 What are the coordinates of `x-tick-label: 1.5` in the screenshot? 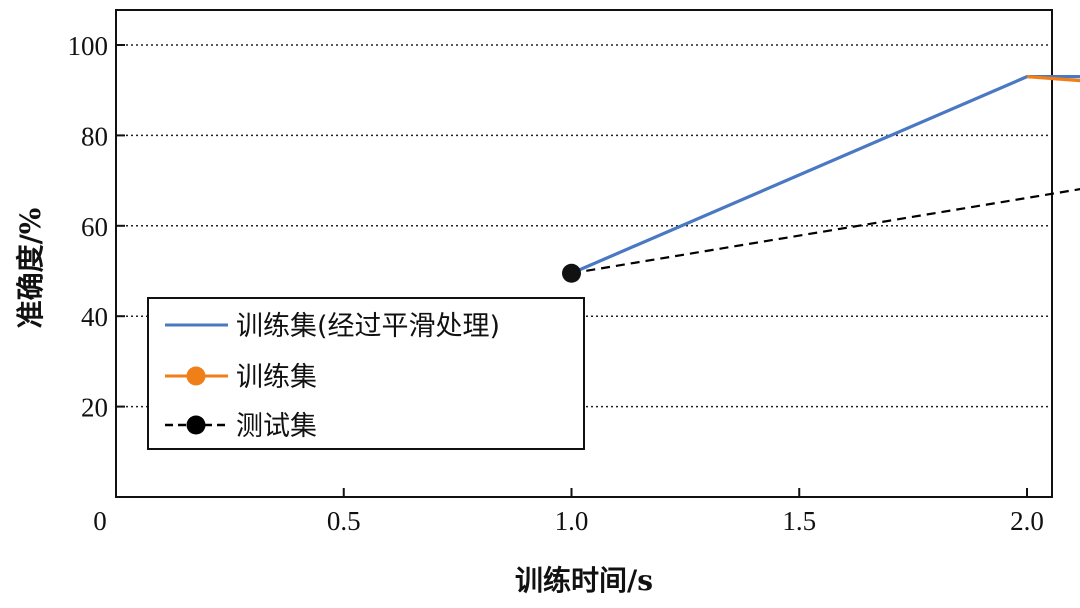 It's located at (799, 521).